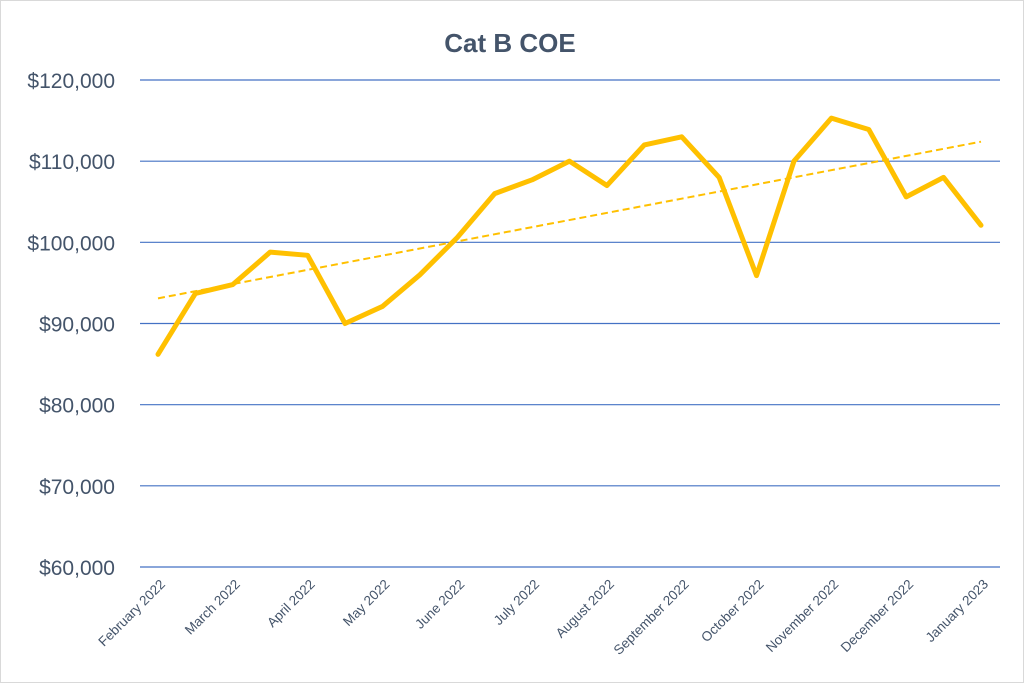 This screenshot has width=1024, height=683. I want to click on y-tick-label: $70,000, so click(77, 487).